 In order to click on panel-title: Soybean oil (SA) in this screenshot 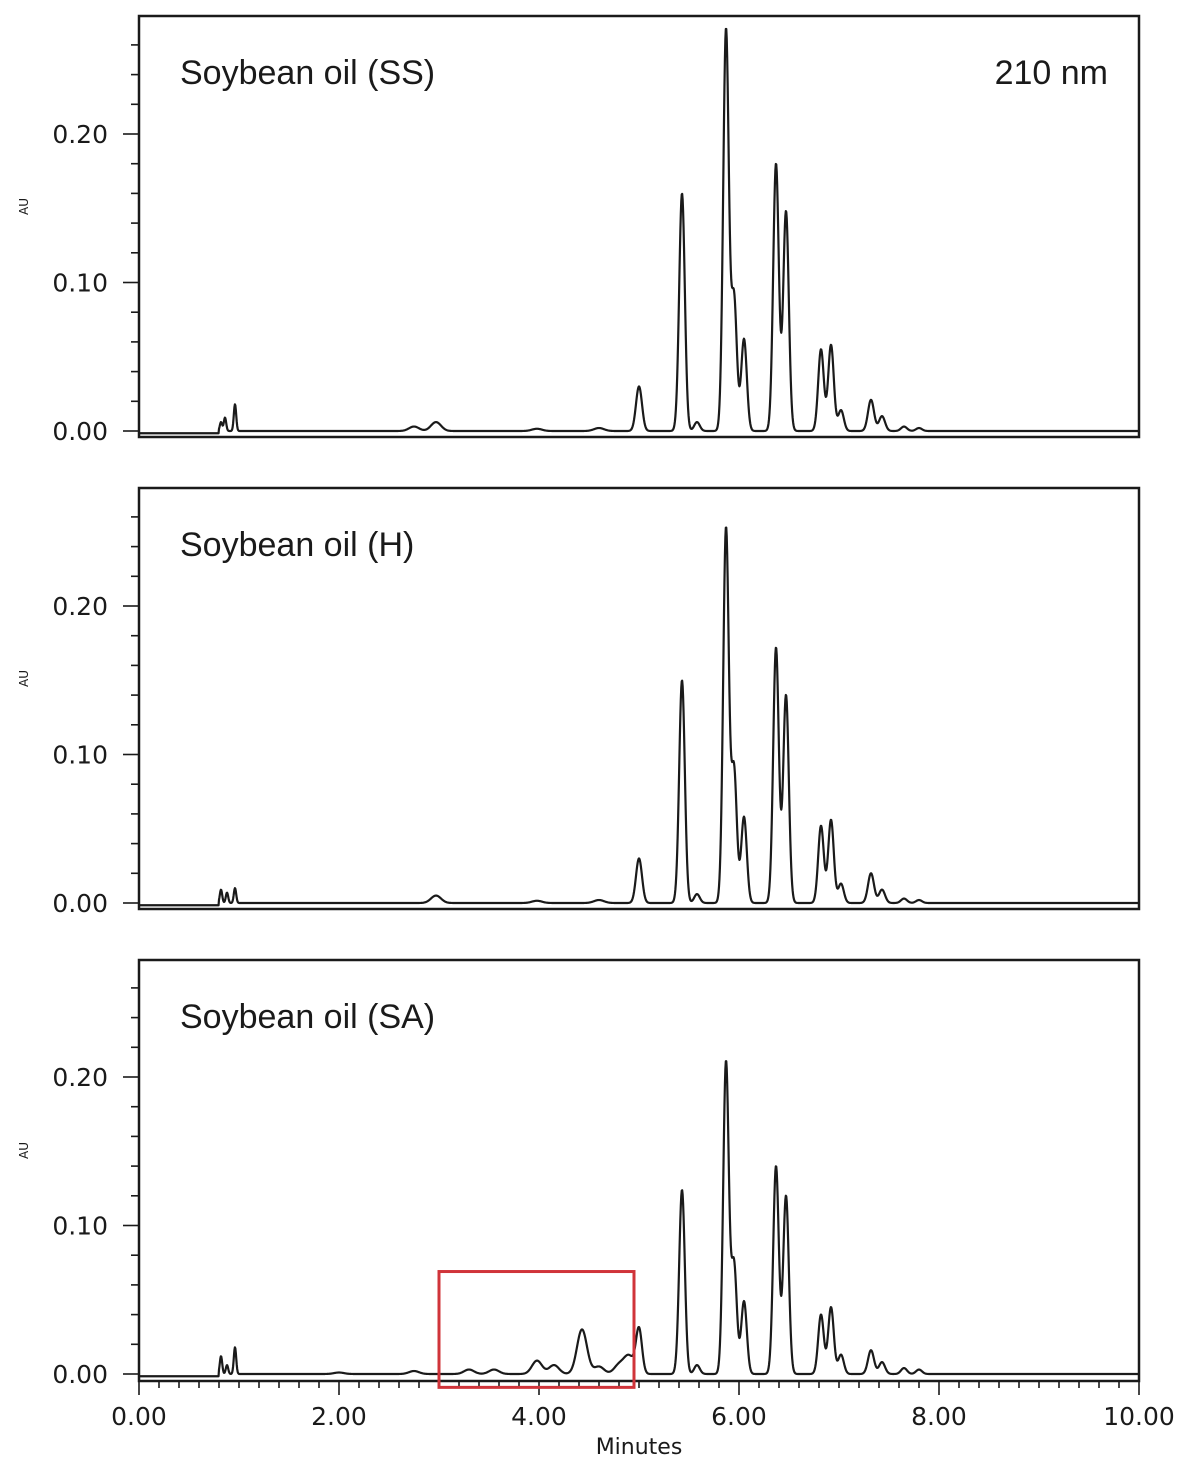, I will do `click(307, 1017)`.